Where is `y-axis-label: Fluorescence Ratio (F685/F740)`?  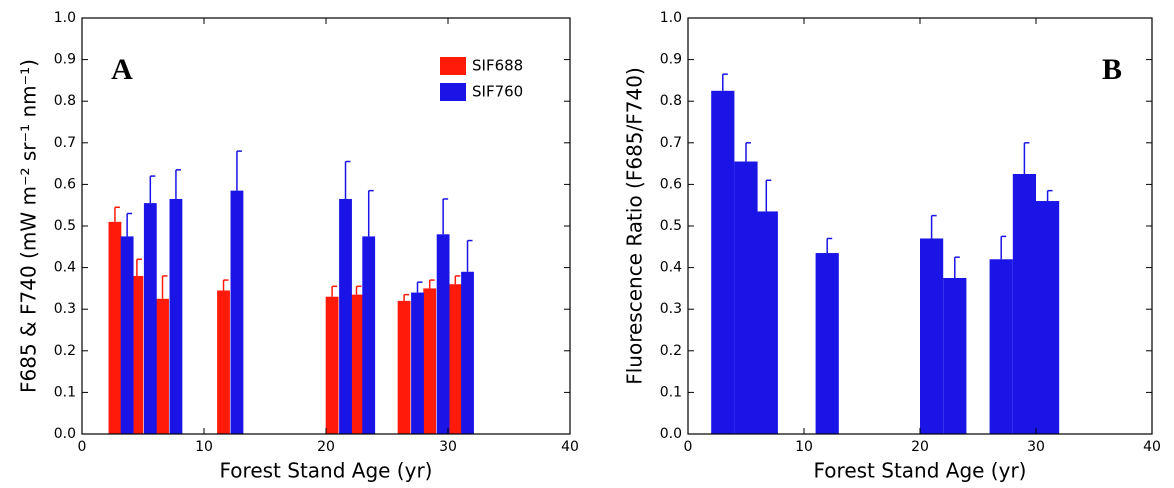
y-axis-label: Fluorescence Ratio (F685/F740) is located at coordinates (635, 226).